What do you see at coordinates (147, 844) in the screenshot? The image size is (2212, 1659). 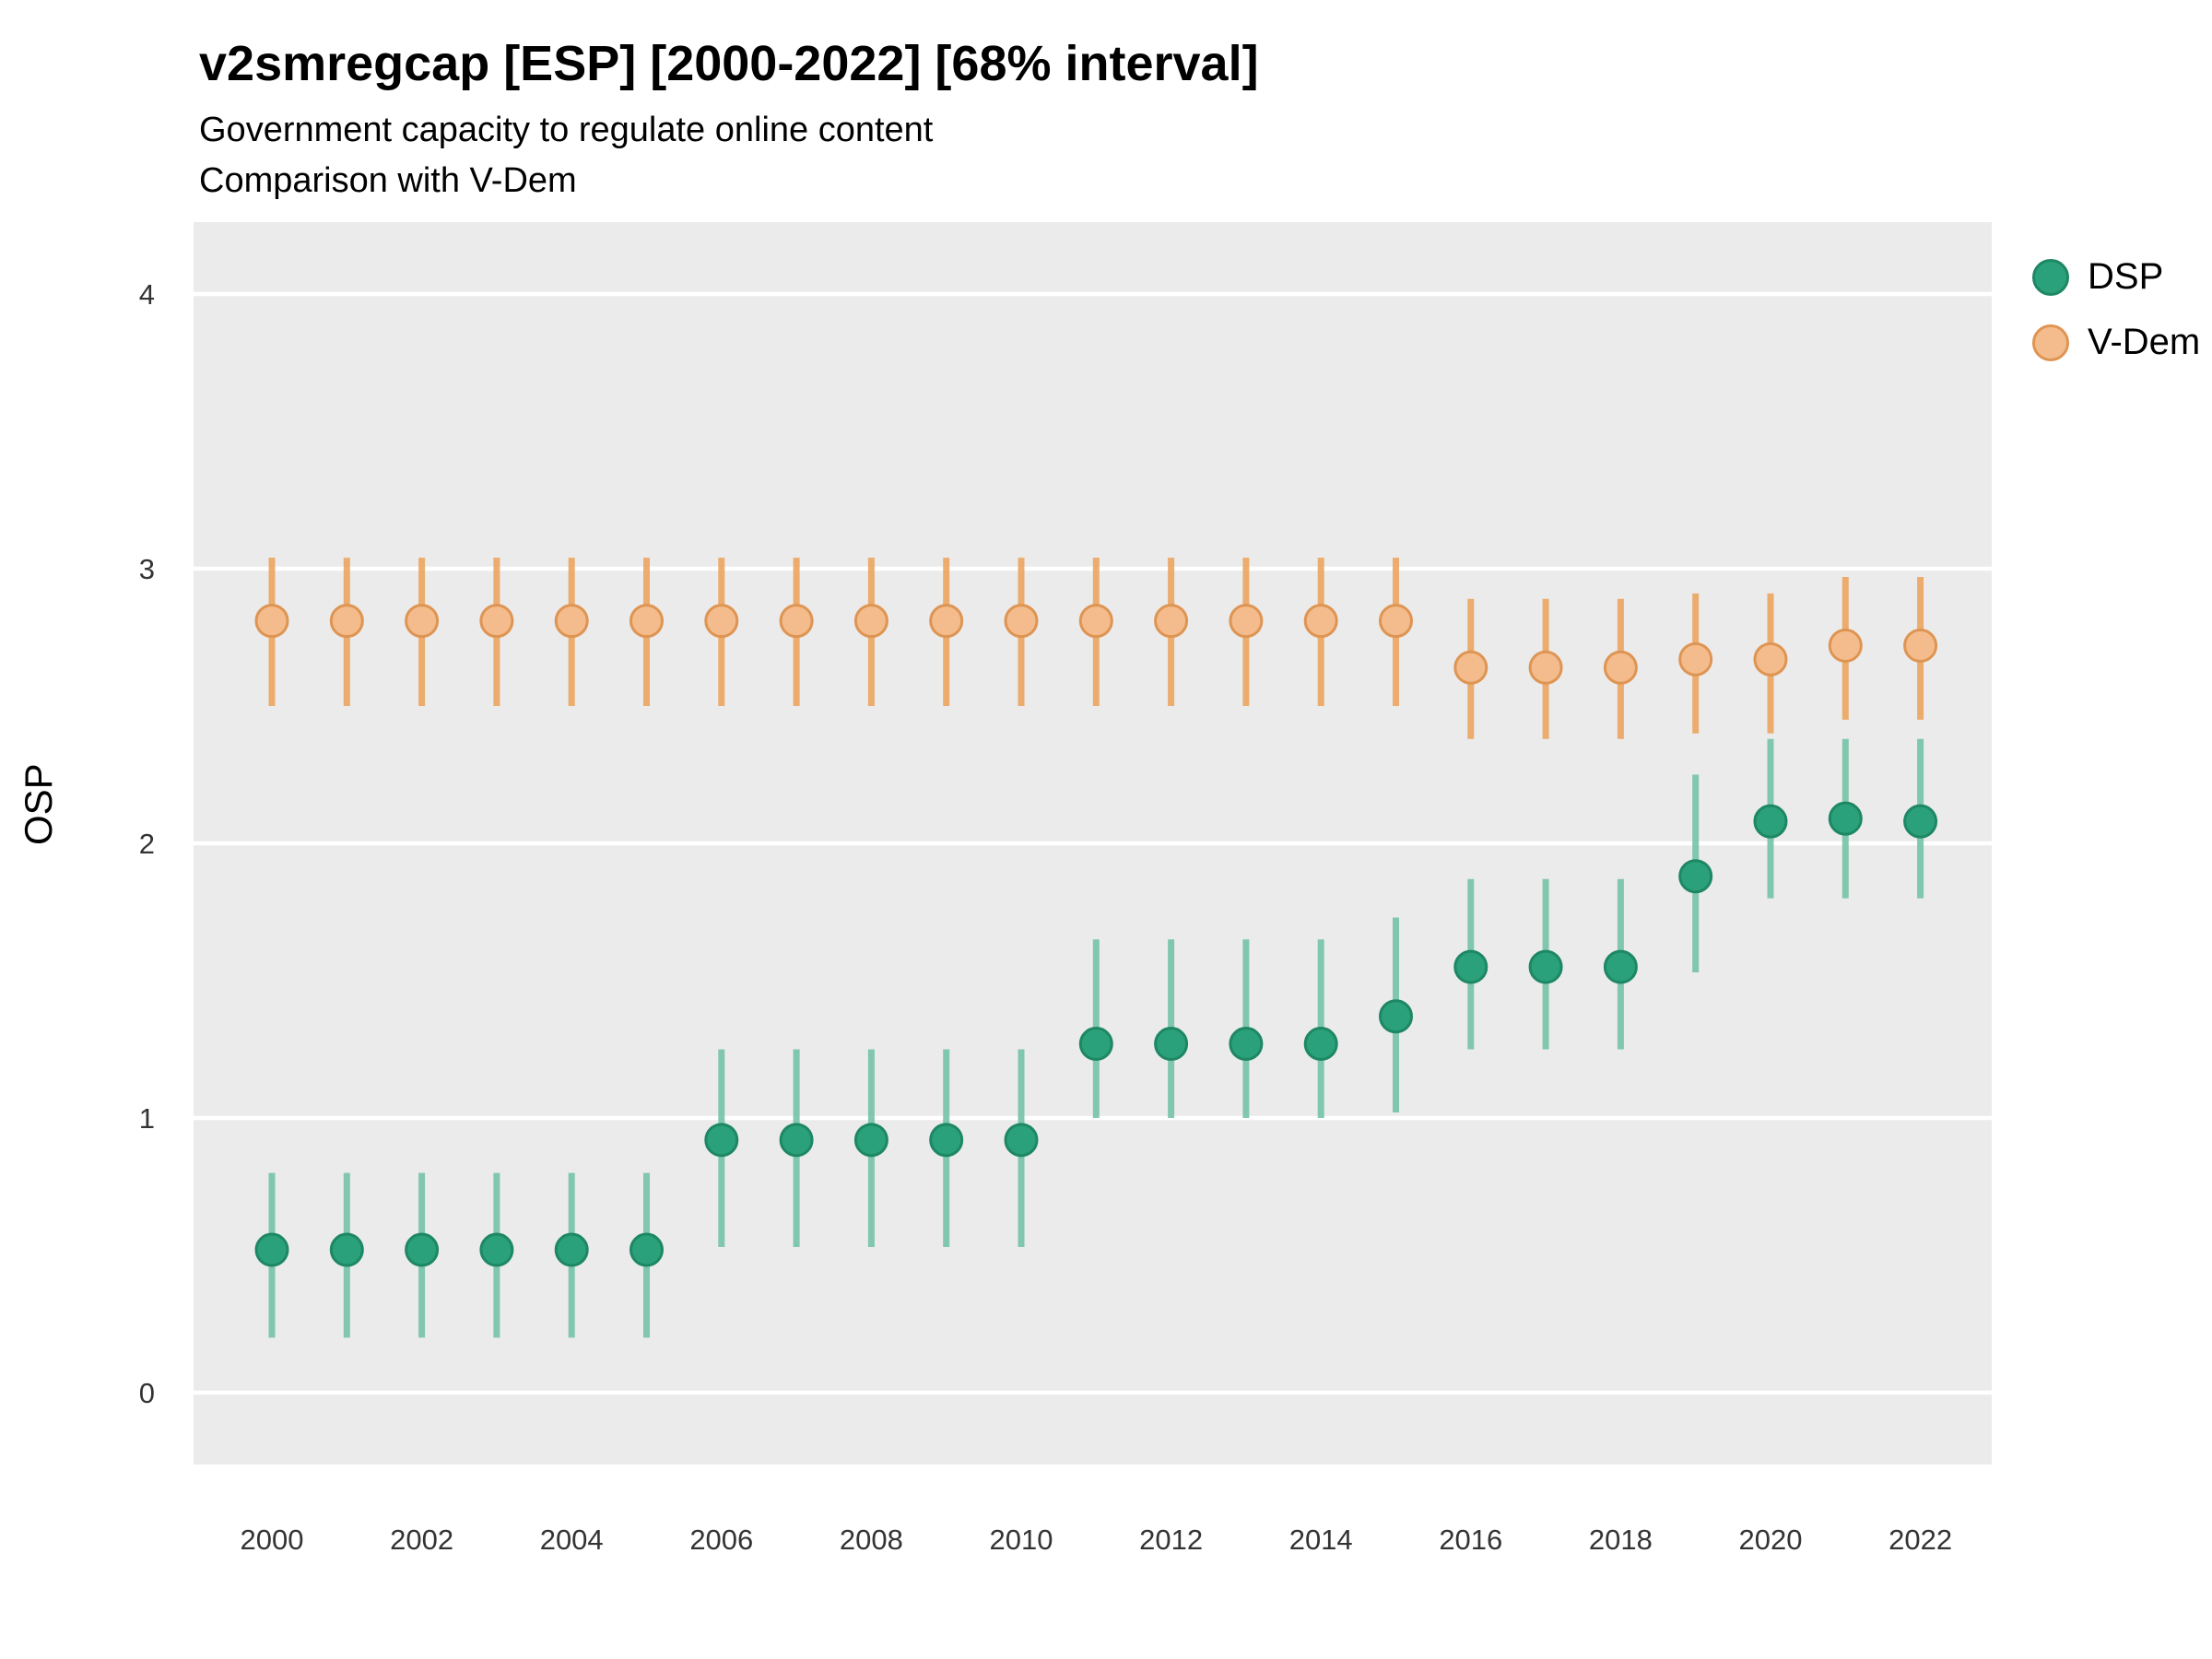 I see `svg-text: 2` at bounding box center [147, 844].